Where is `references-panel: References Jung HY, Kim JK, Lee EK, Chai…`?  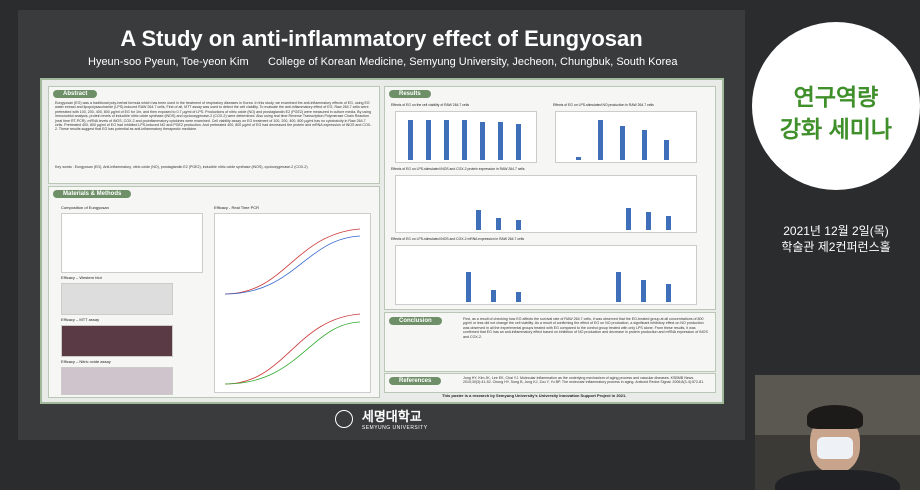
references-panel: References Jung HY, Kim JK, Lee EK, Chai… is located at coordinates (550, 383).